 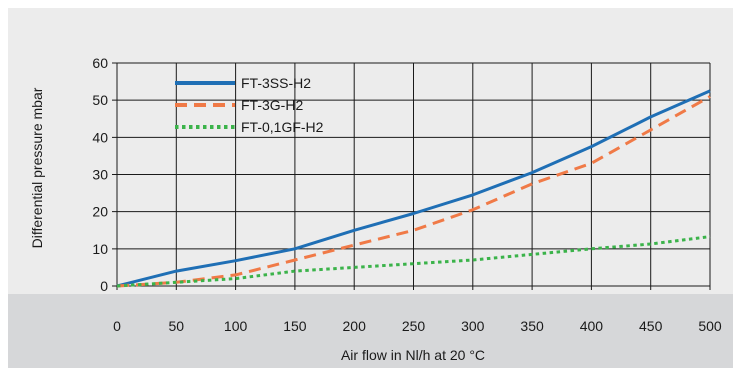 What do you see at coordinates (236, 326) in the screenshot?
I see `x-tick-label: 100` at bounding box center [236, 326].